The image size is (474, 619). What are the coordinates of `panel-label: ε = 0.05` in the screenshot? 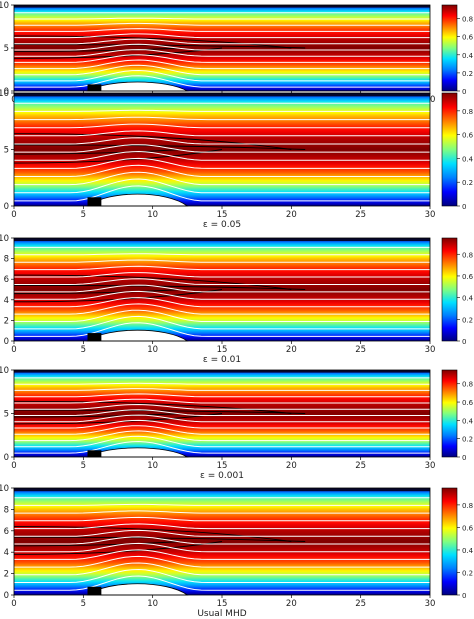 It's located at (222, 225).